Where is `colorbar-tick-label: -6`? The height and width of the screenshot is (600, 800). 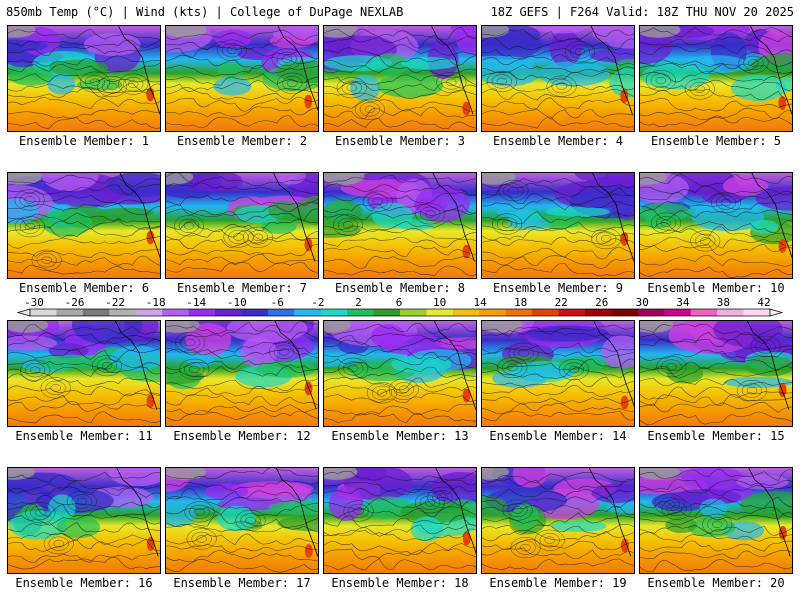
colorbar-tick-label: -6 is located at coordinates (277, 303).